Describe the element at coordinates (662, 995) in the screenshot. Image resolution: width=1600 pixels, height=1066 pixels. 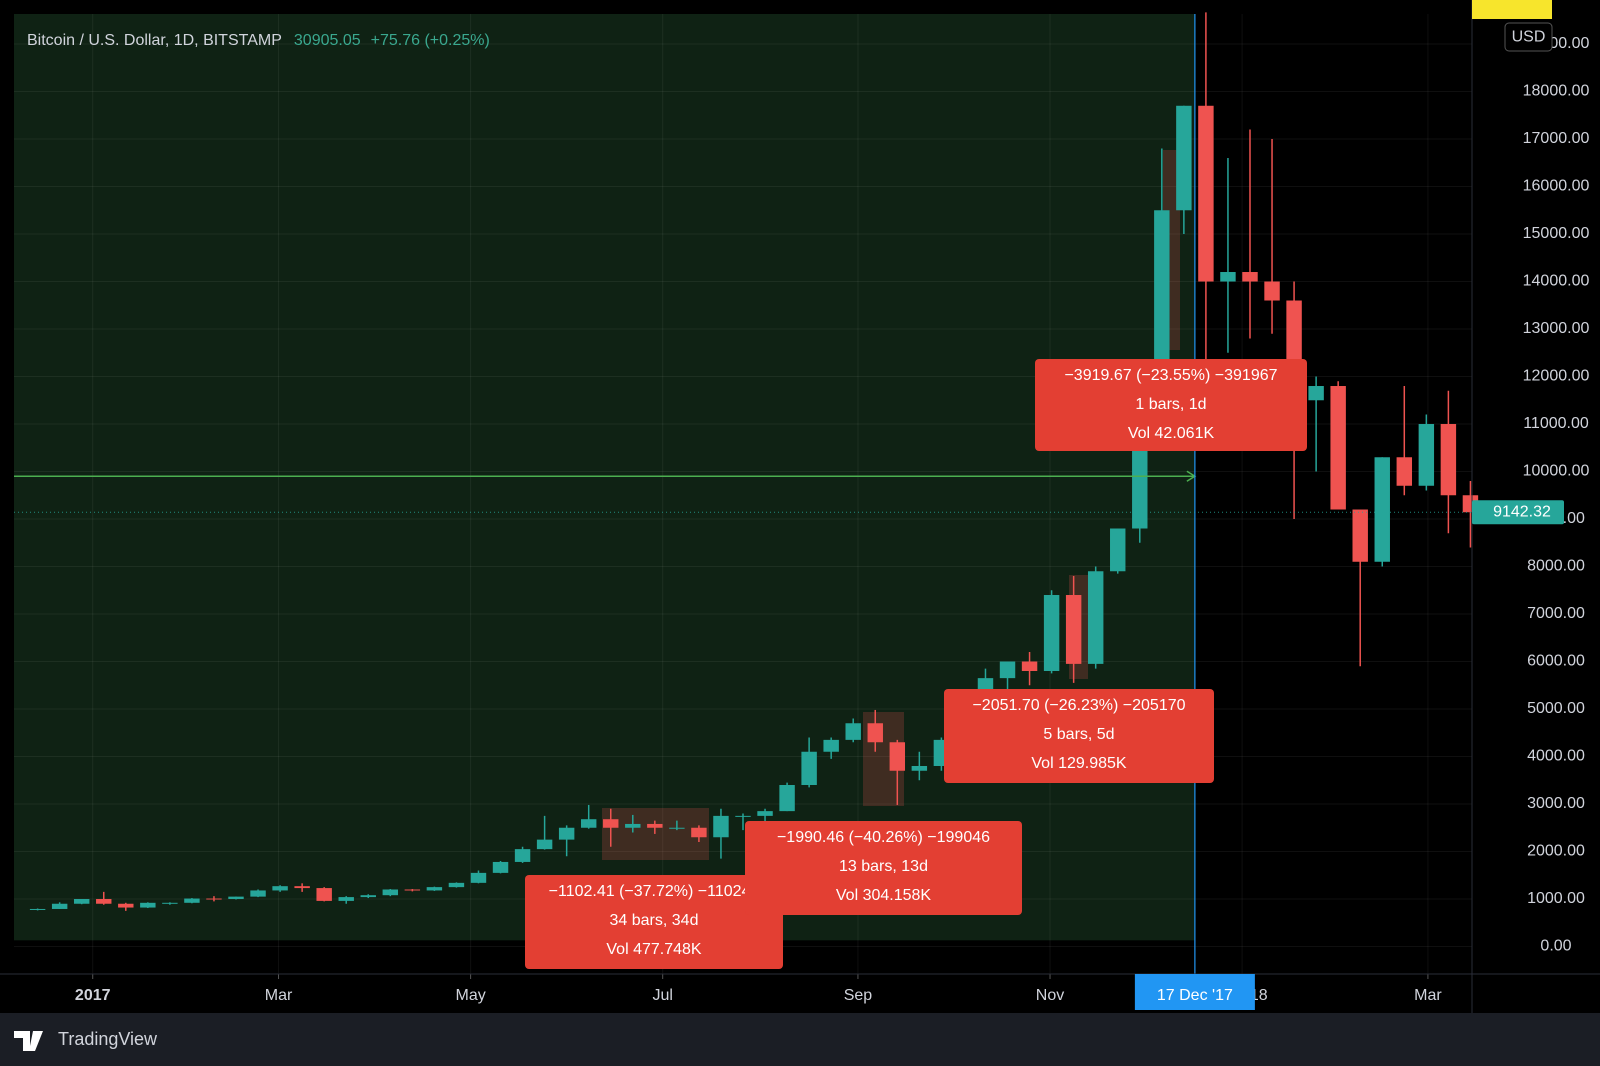
I see `x-tick-label: Jul` at that location.